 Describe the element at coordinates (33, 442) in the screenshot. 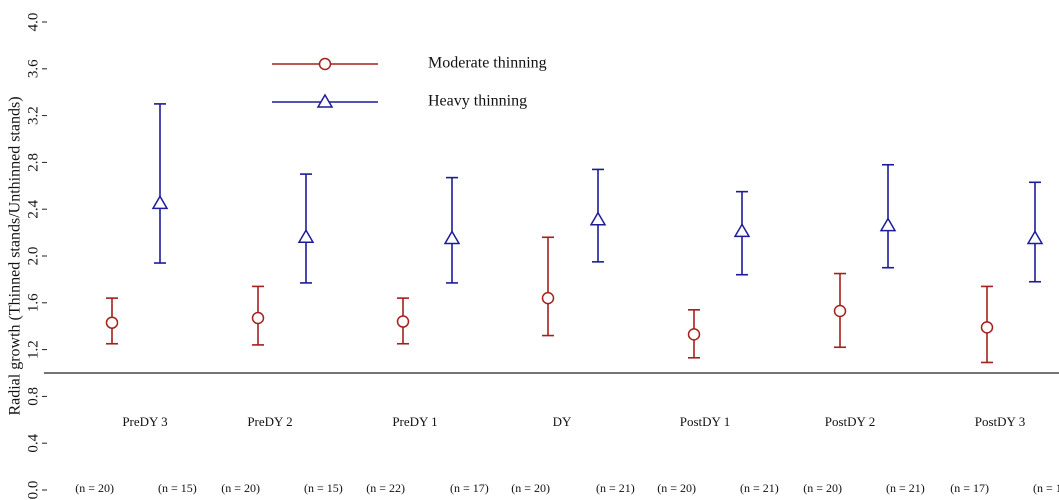

I see `y-tick-label: 0.4` at that location.